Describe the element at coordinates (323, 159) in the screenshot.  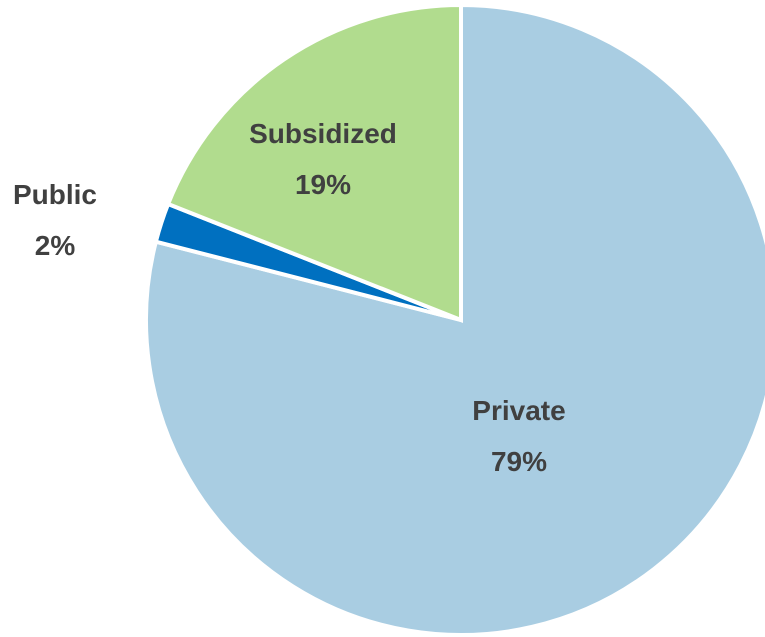
I see `slice-label-subsidized: Subsidized 19%` at that location.